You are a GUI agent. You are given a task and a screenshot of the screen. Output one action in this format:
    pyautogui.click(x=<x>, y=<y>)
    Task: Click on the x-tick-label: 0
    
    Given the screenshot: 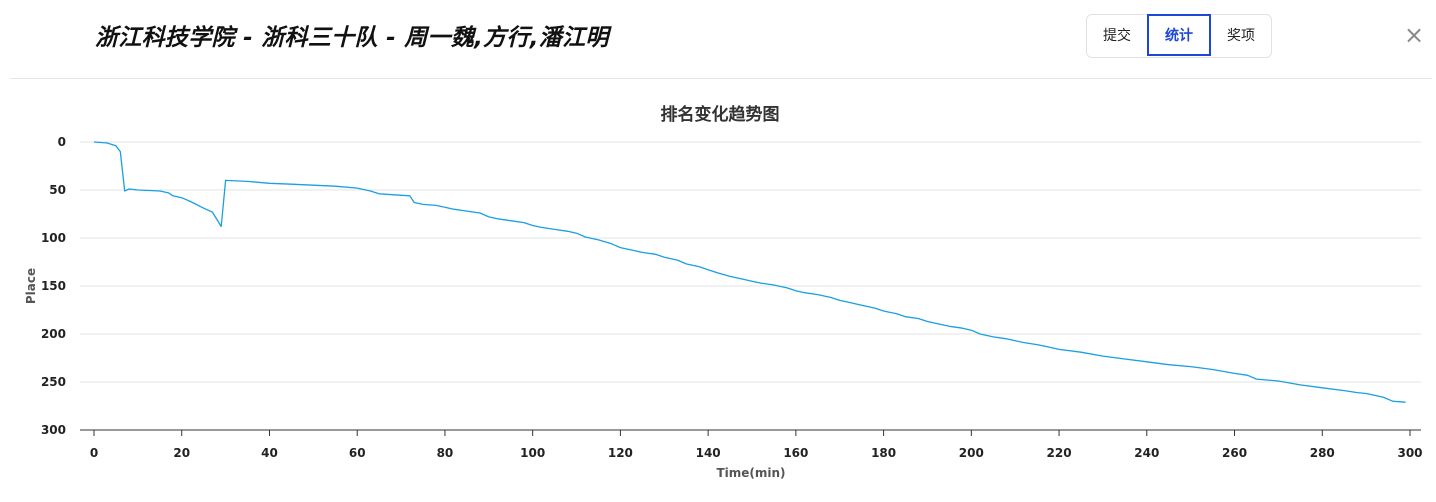 What is the action you would take?
    pyautogui.click(x=94, y=453)
    